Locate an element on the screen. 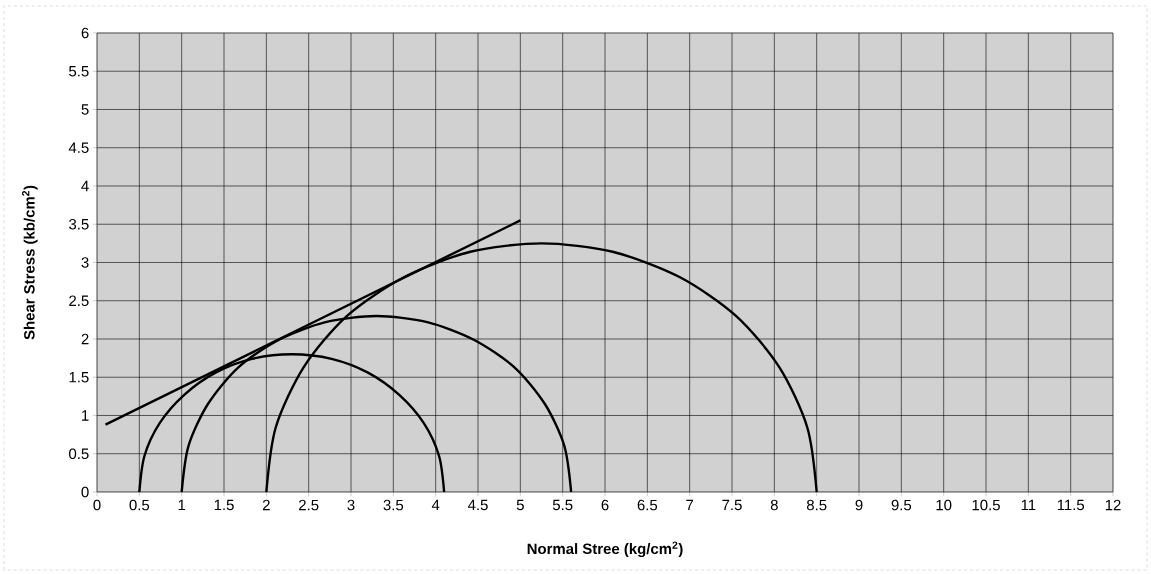 This screenshot has height=574, width=1151. x-tick-label: 8.5 is located at coordinates (816, 505).